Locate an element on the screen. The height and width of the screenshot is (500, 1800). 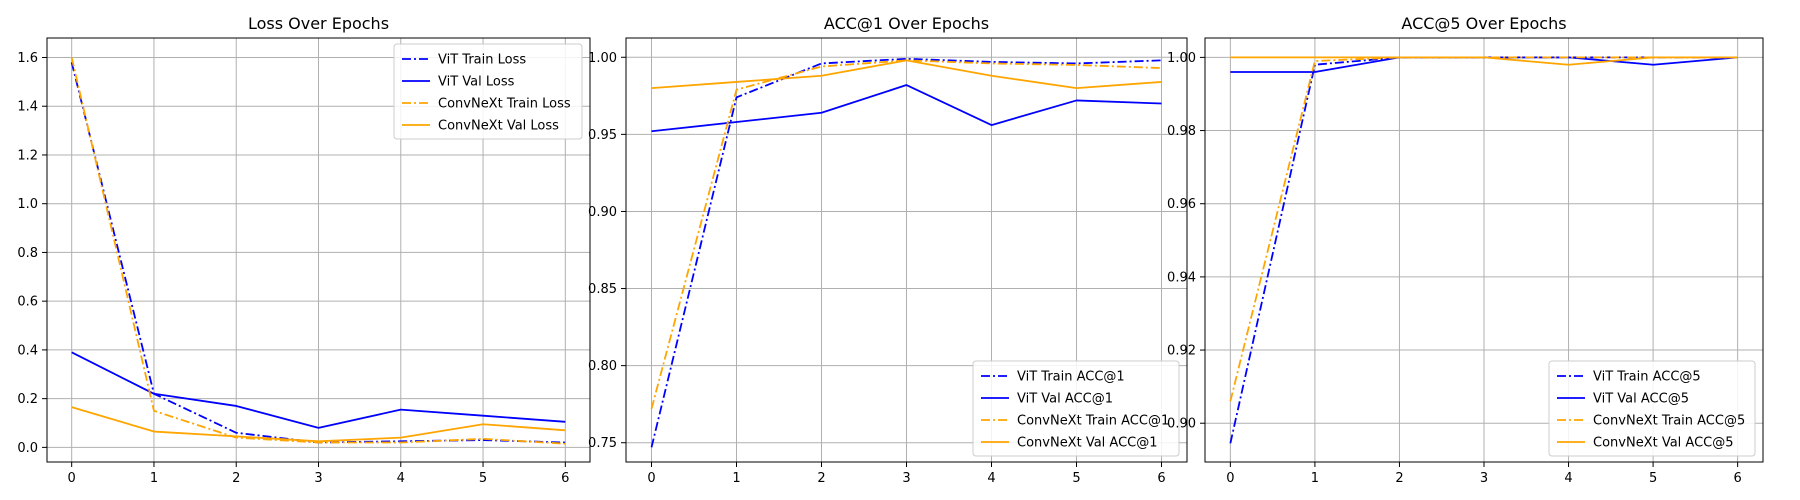
y-tick-label: 1.0 is located at coordinates (27, 204).